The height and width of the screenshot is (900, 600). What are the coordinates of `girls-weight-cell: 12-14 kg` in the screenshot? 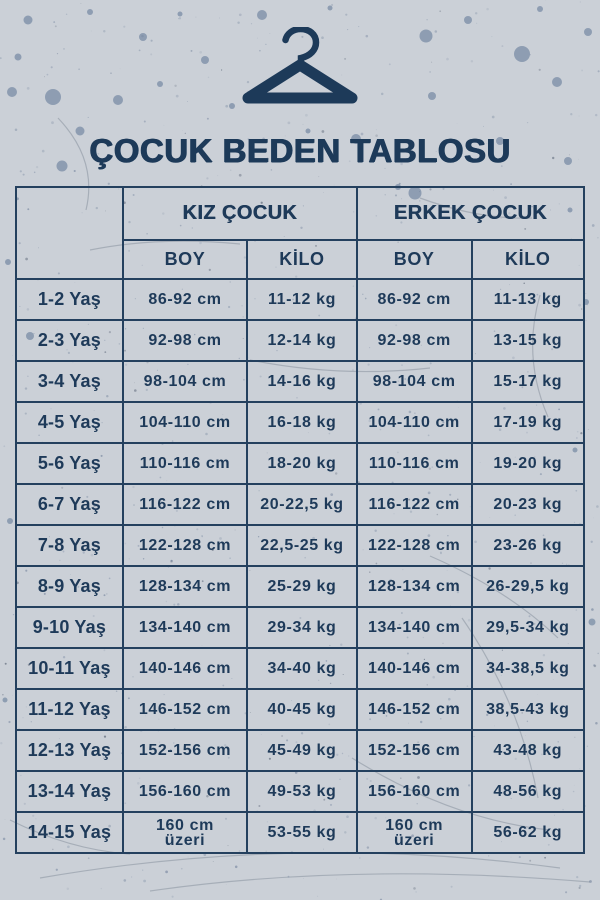 It's located at (302, 340).